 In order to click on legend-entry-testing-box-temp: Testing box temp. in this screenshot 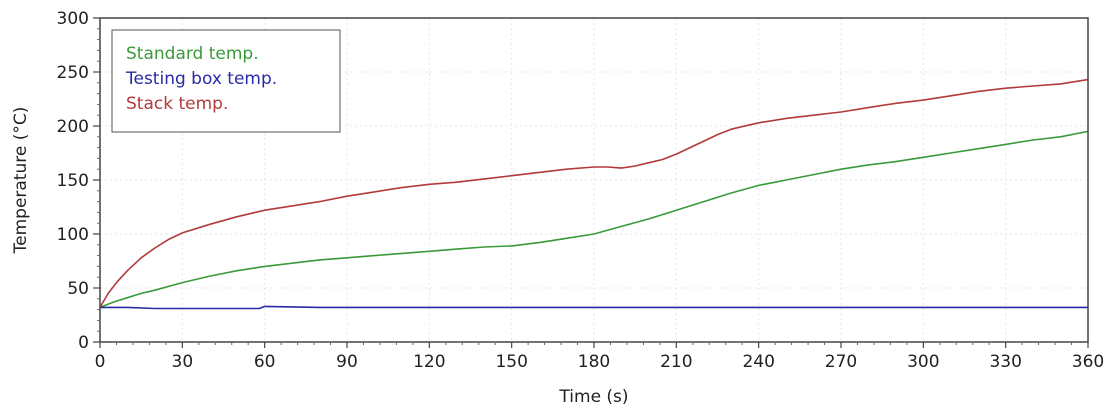, I will do `click(201, 79)`.